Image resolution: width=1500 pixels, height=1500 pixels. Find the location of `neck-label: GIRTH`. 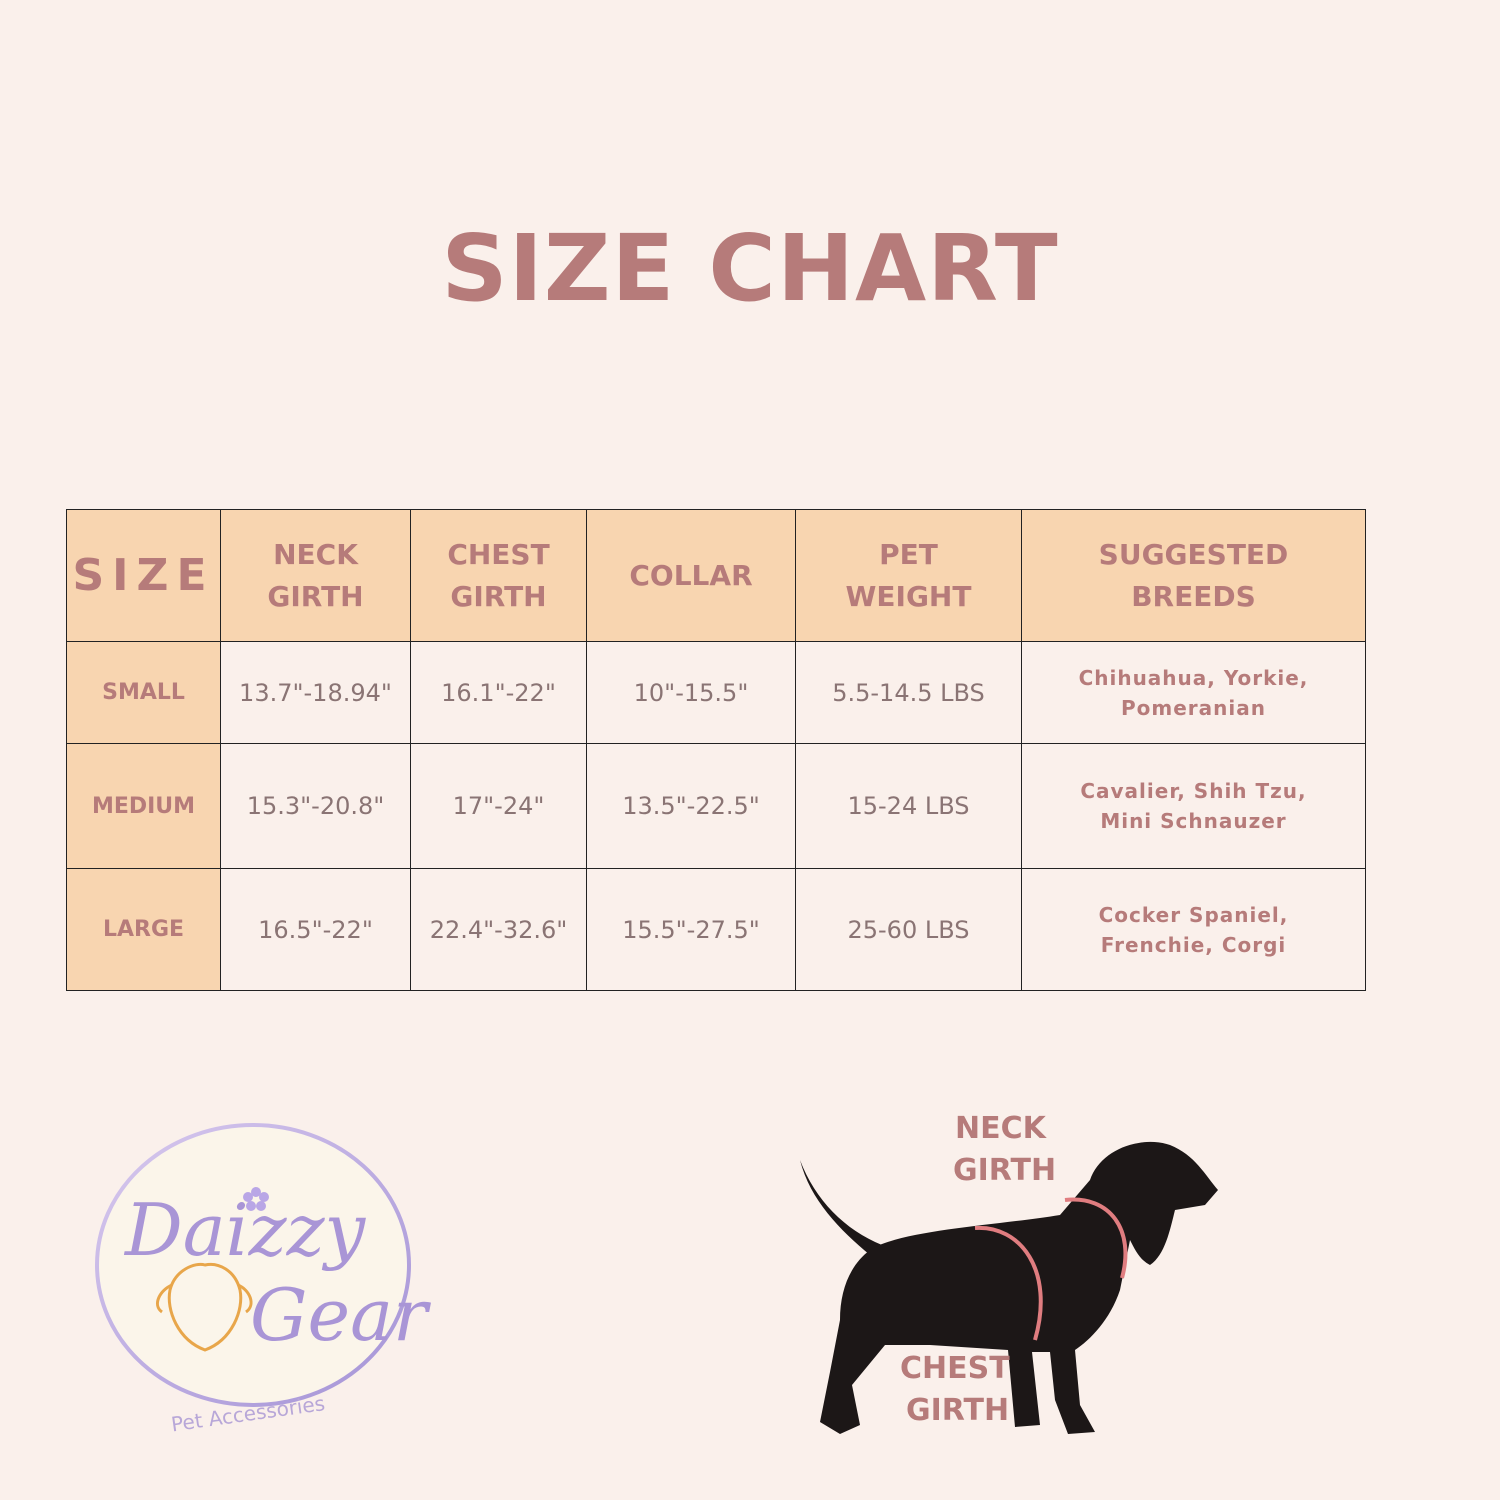

neck-label: GIRTH is located at coordinates (1004, 1170).